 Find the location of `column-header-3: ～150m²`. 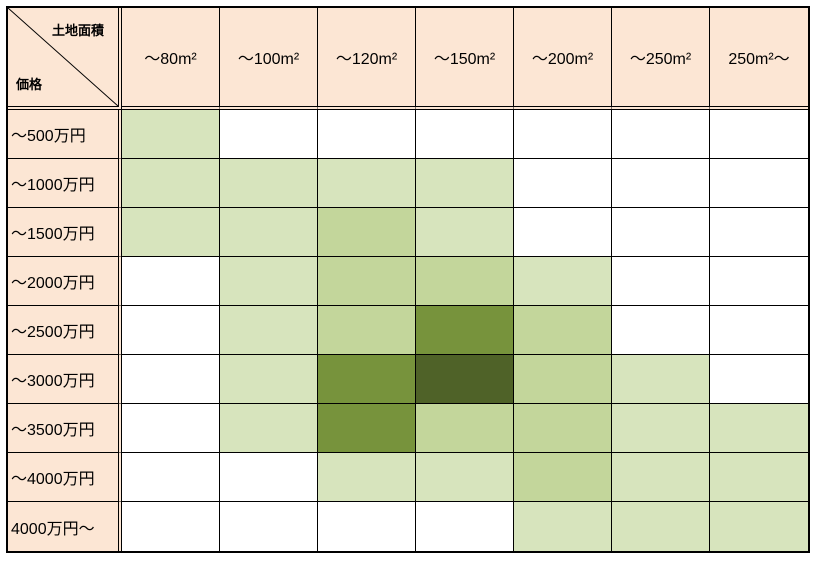

column-header-3: ～150m² is located at coordinates (465, 59).